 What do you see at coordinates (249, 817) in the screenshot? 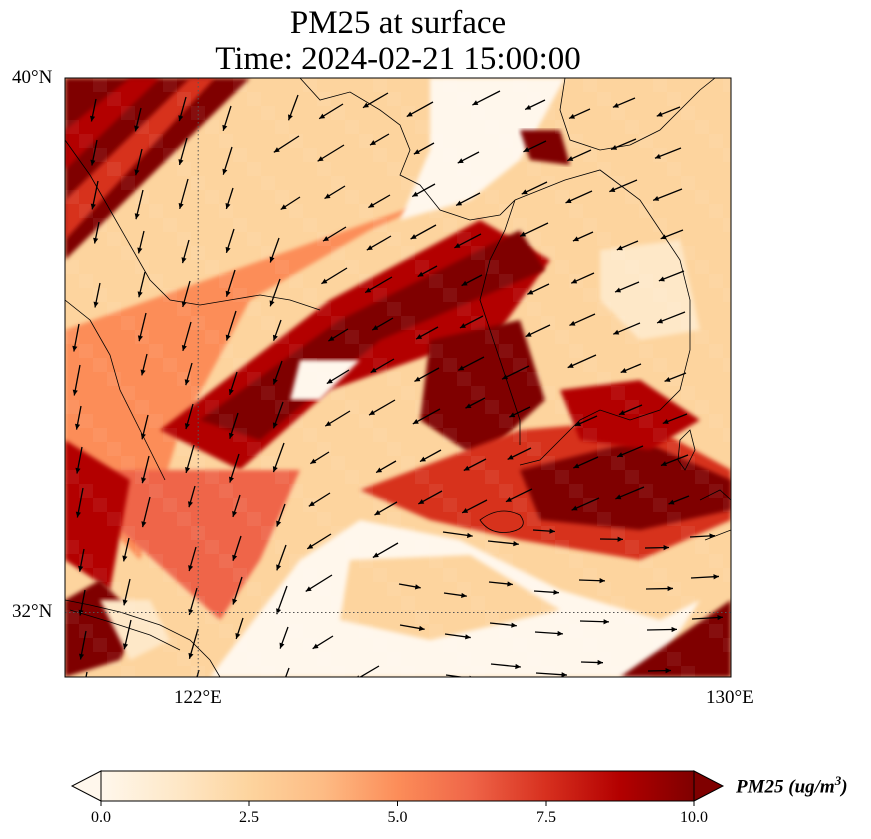
I see `colorbar-tick-label: 2.5` at bounding box center [249, 817].